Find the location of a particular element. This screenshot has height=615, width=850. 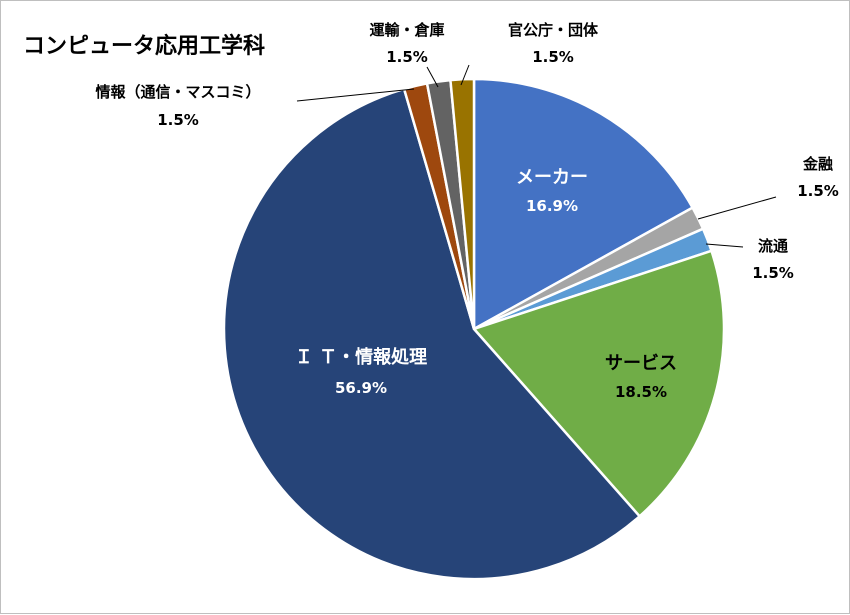

data-label-1: 金融 1.5% is located at coordinates (818, 177).